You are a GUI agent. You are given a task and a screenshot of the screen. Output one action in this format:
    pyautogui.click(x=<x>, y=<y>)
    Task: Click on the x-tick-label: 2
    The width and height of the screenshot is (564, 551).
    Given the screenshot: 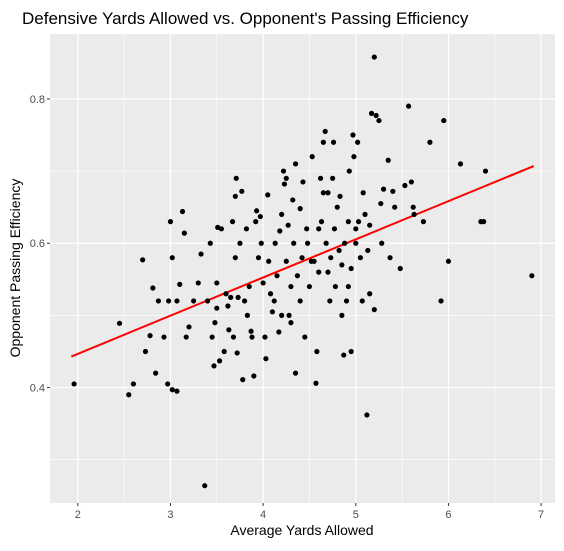 What is the action you would take?
    pyautogui.click(x=78, y=515)
    